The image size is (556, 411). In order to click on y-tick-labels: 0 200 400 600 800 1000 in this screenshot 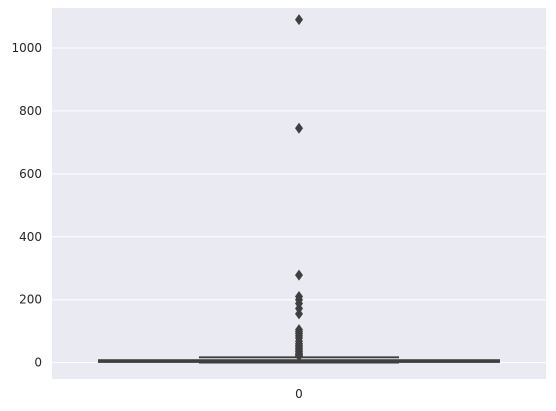, I will do `click(26, 205)`.